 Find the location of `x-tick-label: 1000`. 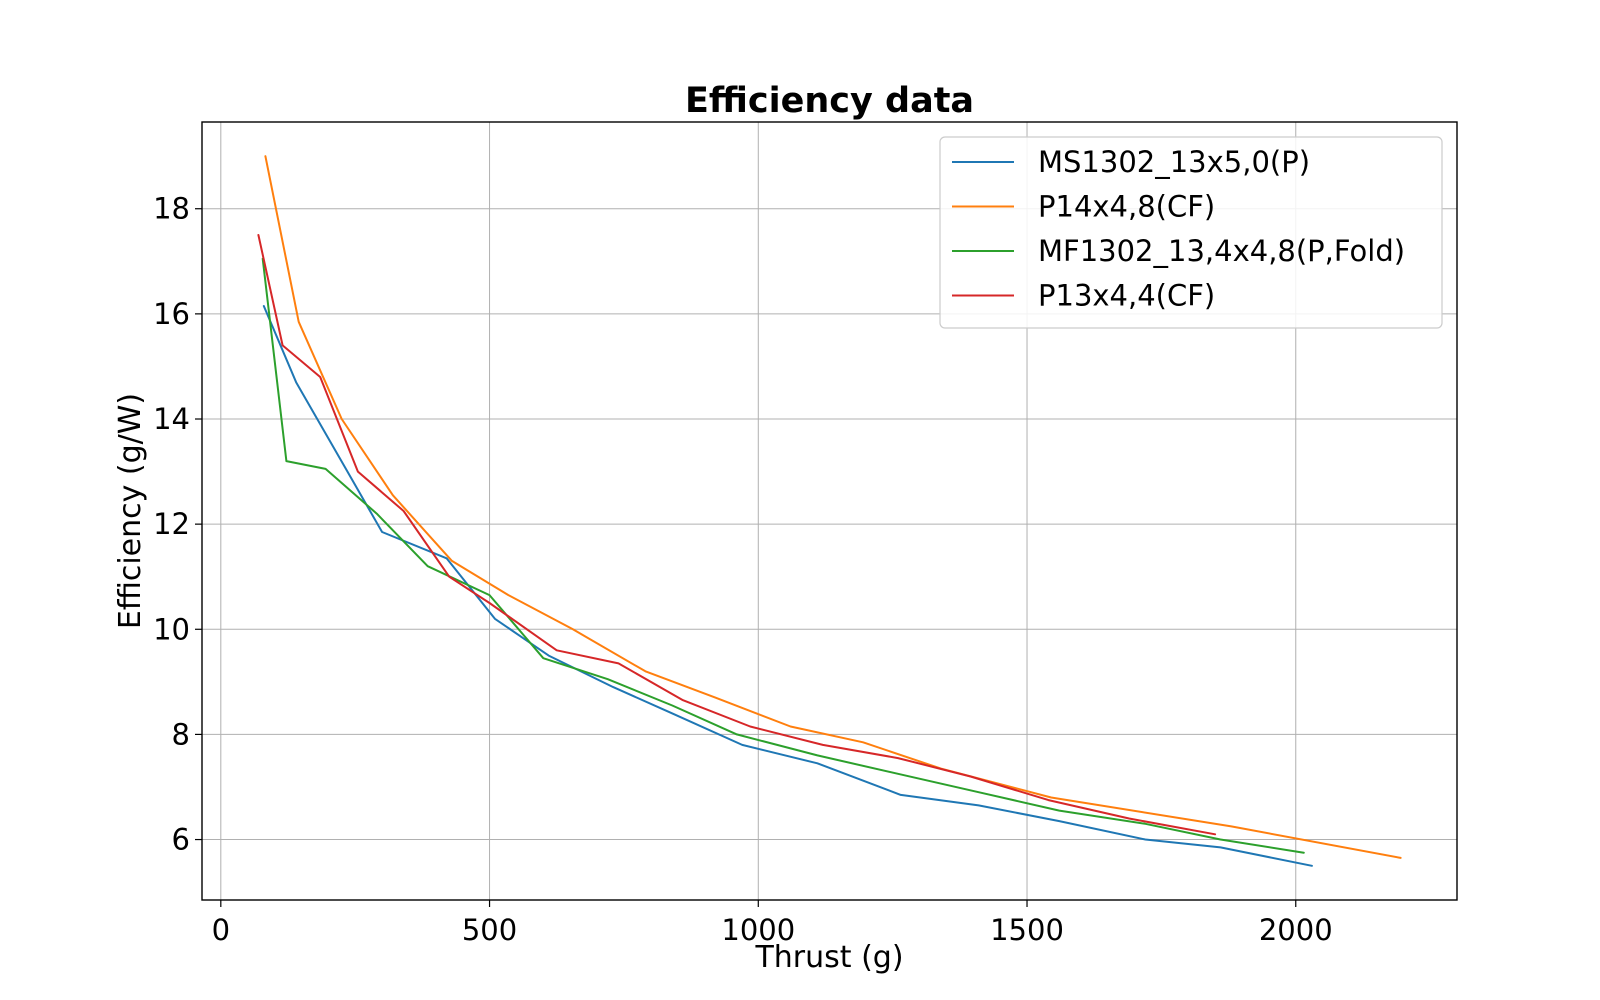

x-tick-label: 1000 is located at coordinates (758, 930).